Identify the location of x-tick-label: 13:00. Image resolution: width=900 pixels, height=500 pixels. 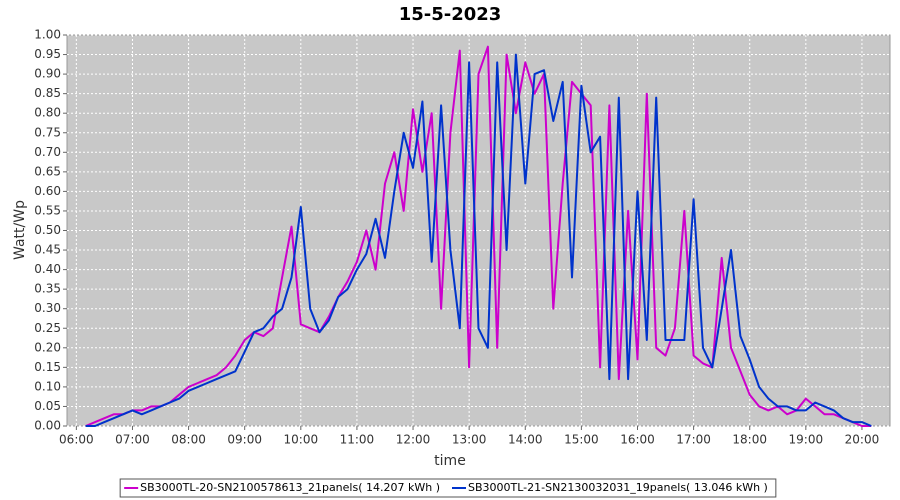
(469, 440).